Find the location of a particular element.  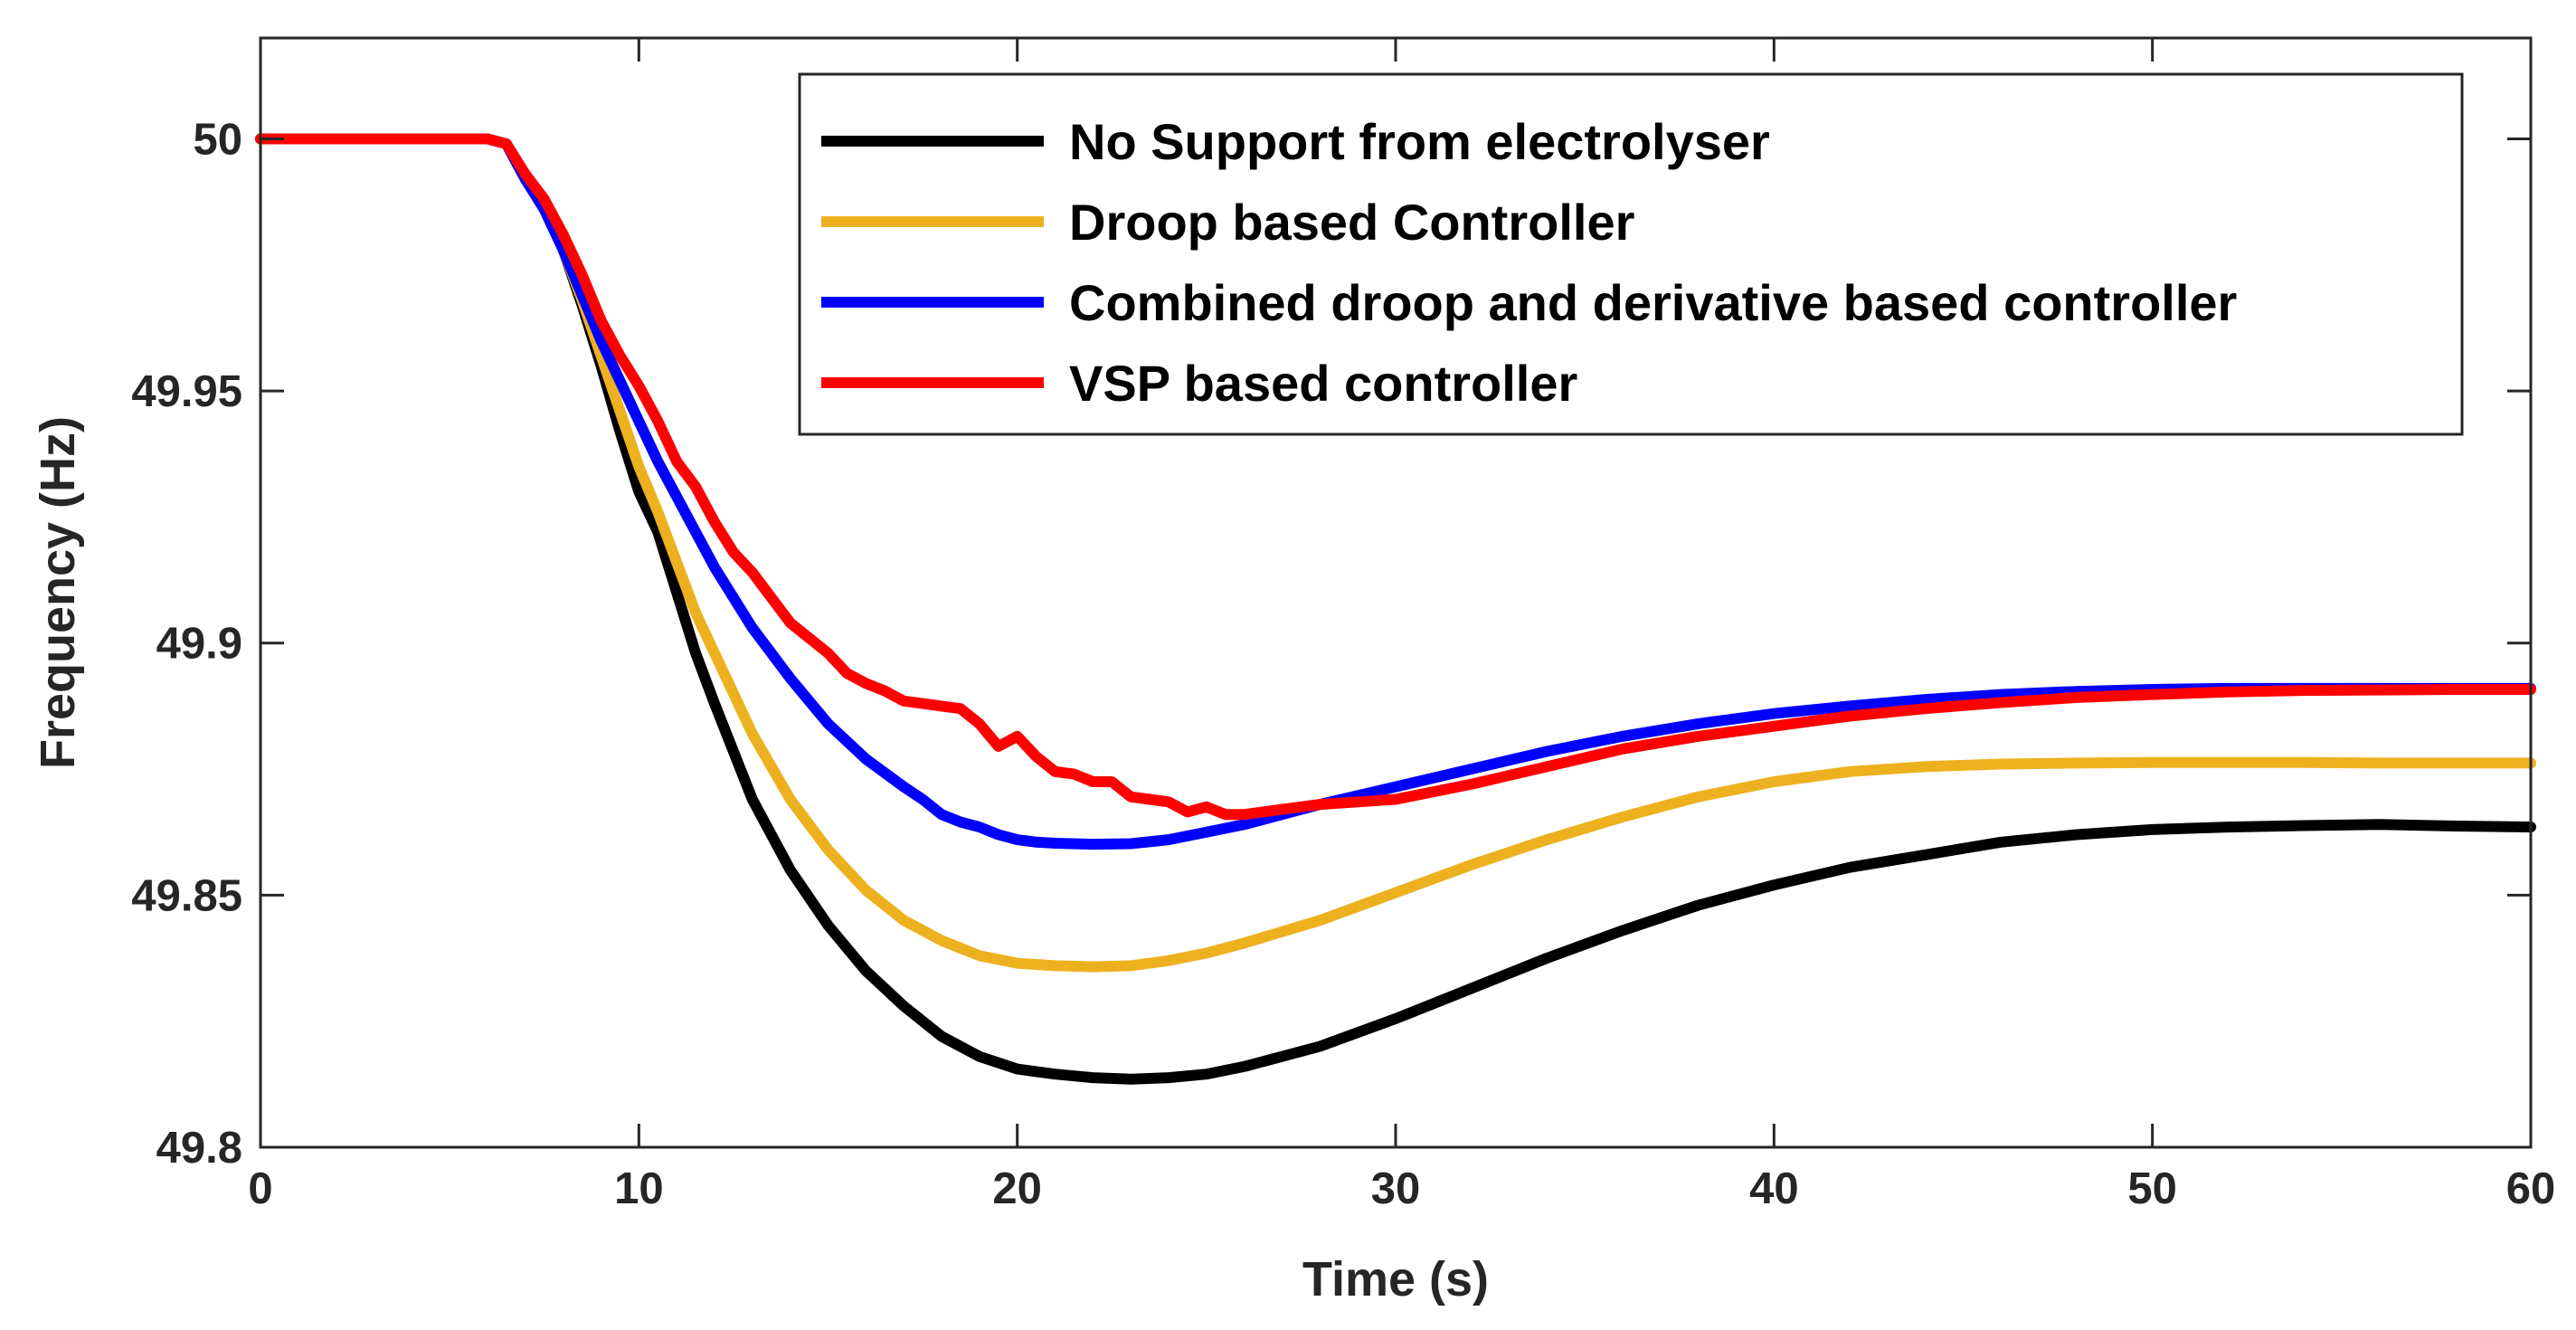

x-tick-label: 0 is located at coordinates (260, 1188).